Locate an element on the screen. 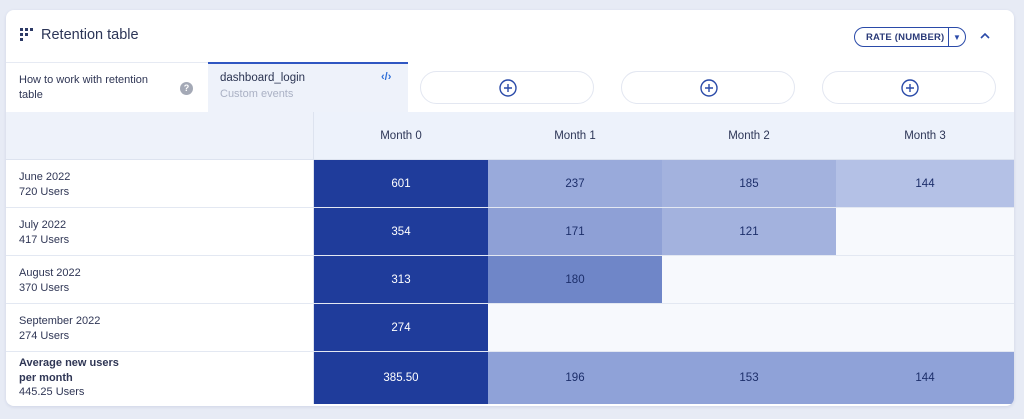 This screenshot has width=1024, height=419. card-header: Retention table RATE (NUMBER) ▼ is located at coordinates (510, 36).